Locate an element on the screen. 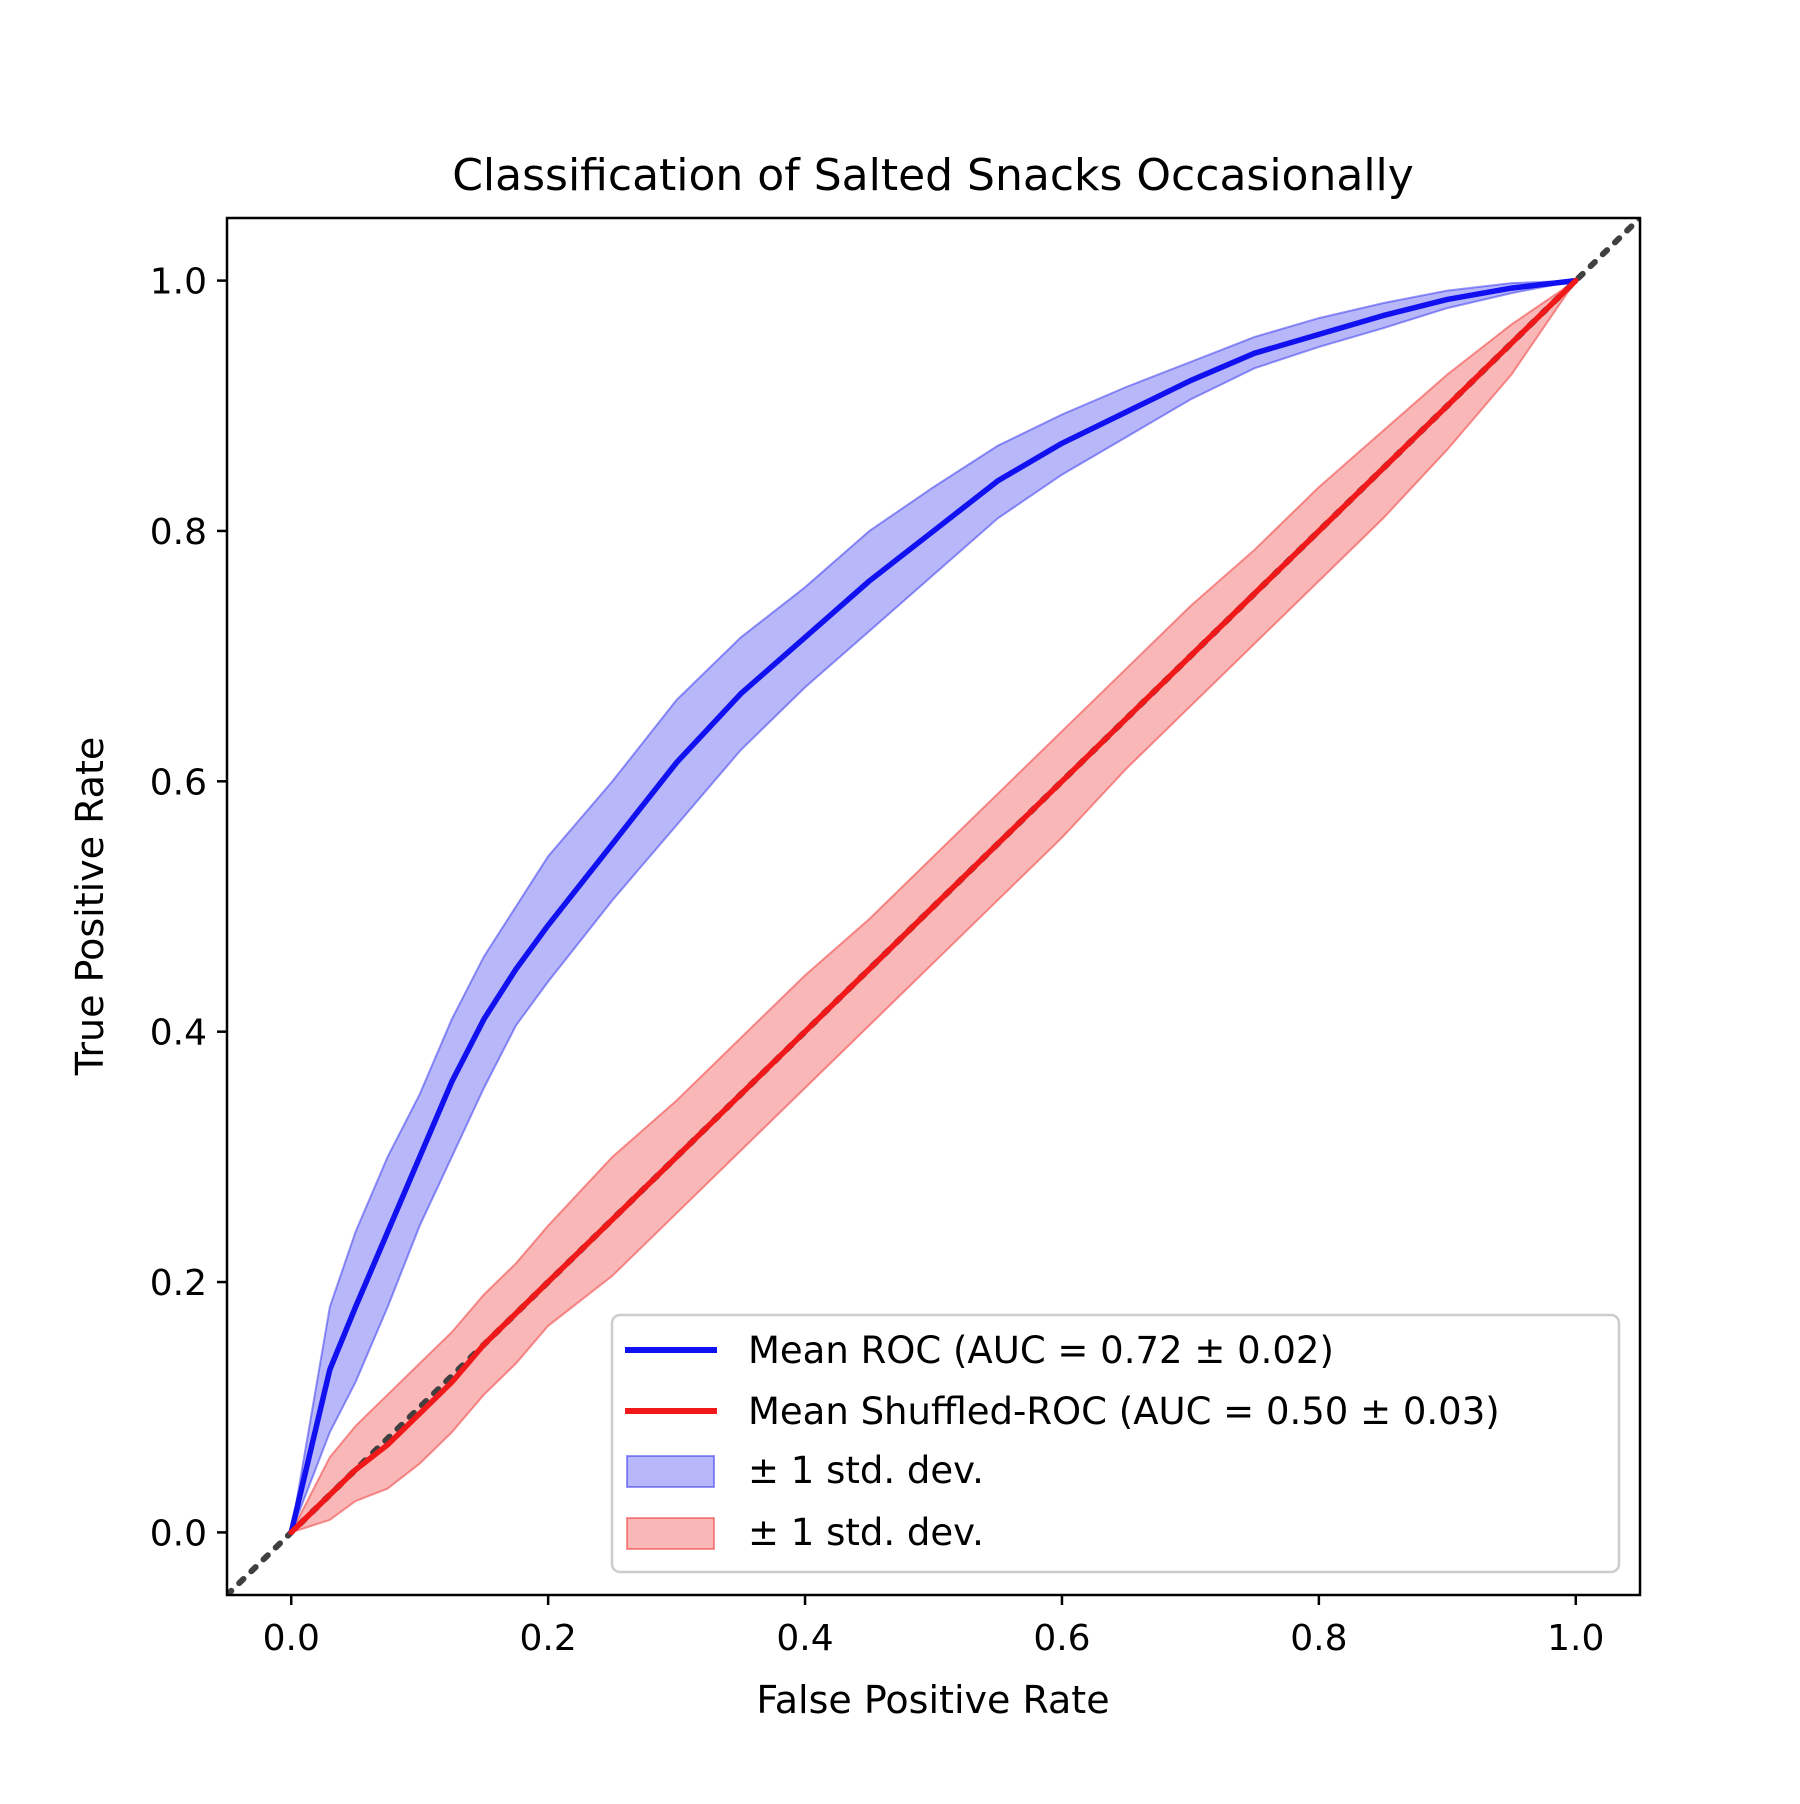 Image resolution: width=1800 pixels, height=1804 pixels. legend-frame is located at coordinates (1115, 1443).